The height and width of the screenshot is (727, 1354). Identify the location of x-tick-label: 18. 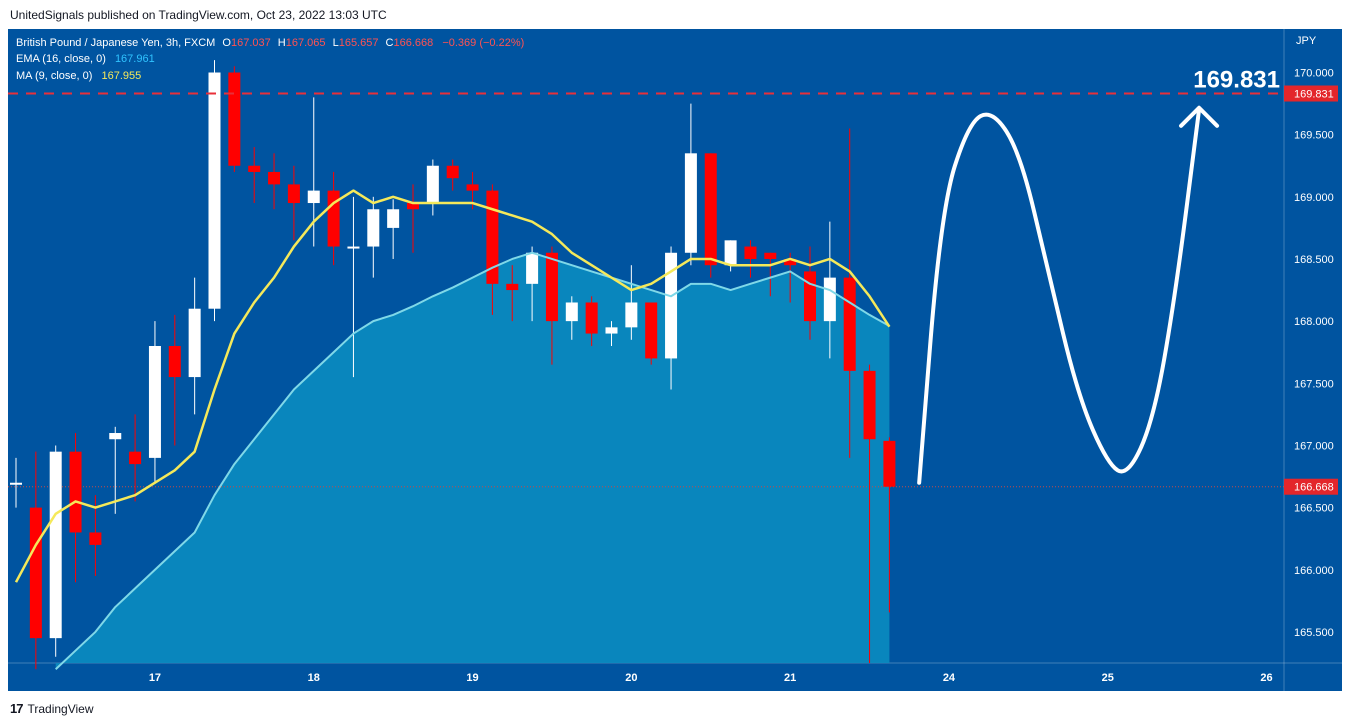
(314, 678).